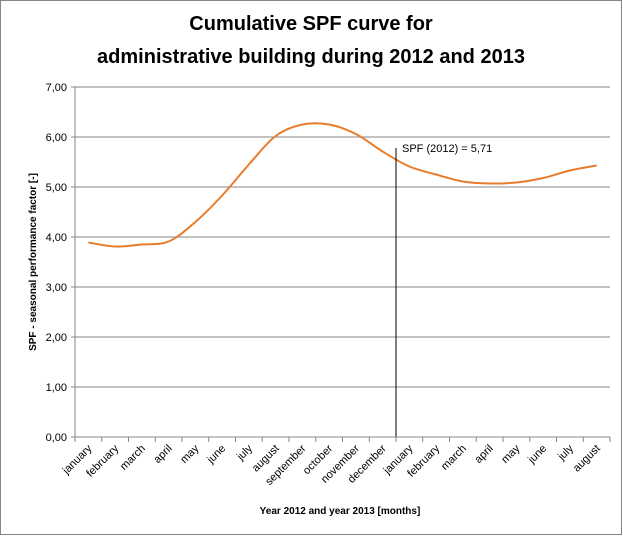 This screenshot has height=536, width=623. What do you see at coordinates (311, 24) in the screenshot?
I see `chart-title: Cumulative SPF curve for` at bounding box center [311, 24].